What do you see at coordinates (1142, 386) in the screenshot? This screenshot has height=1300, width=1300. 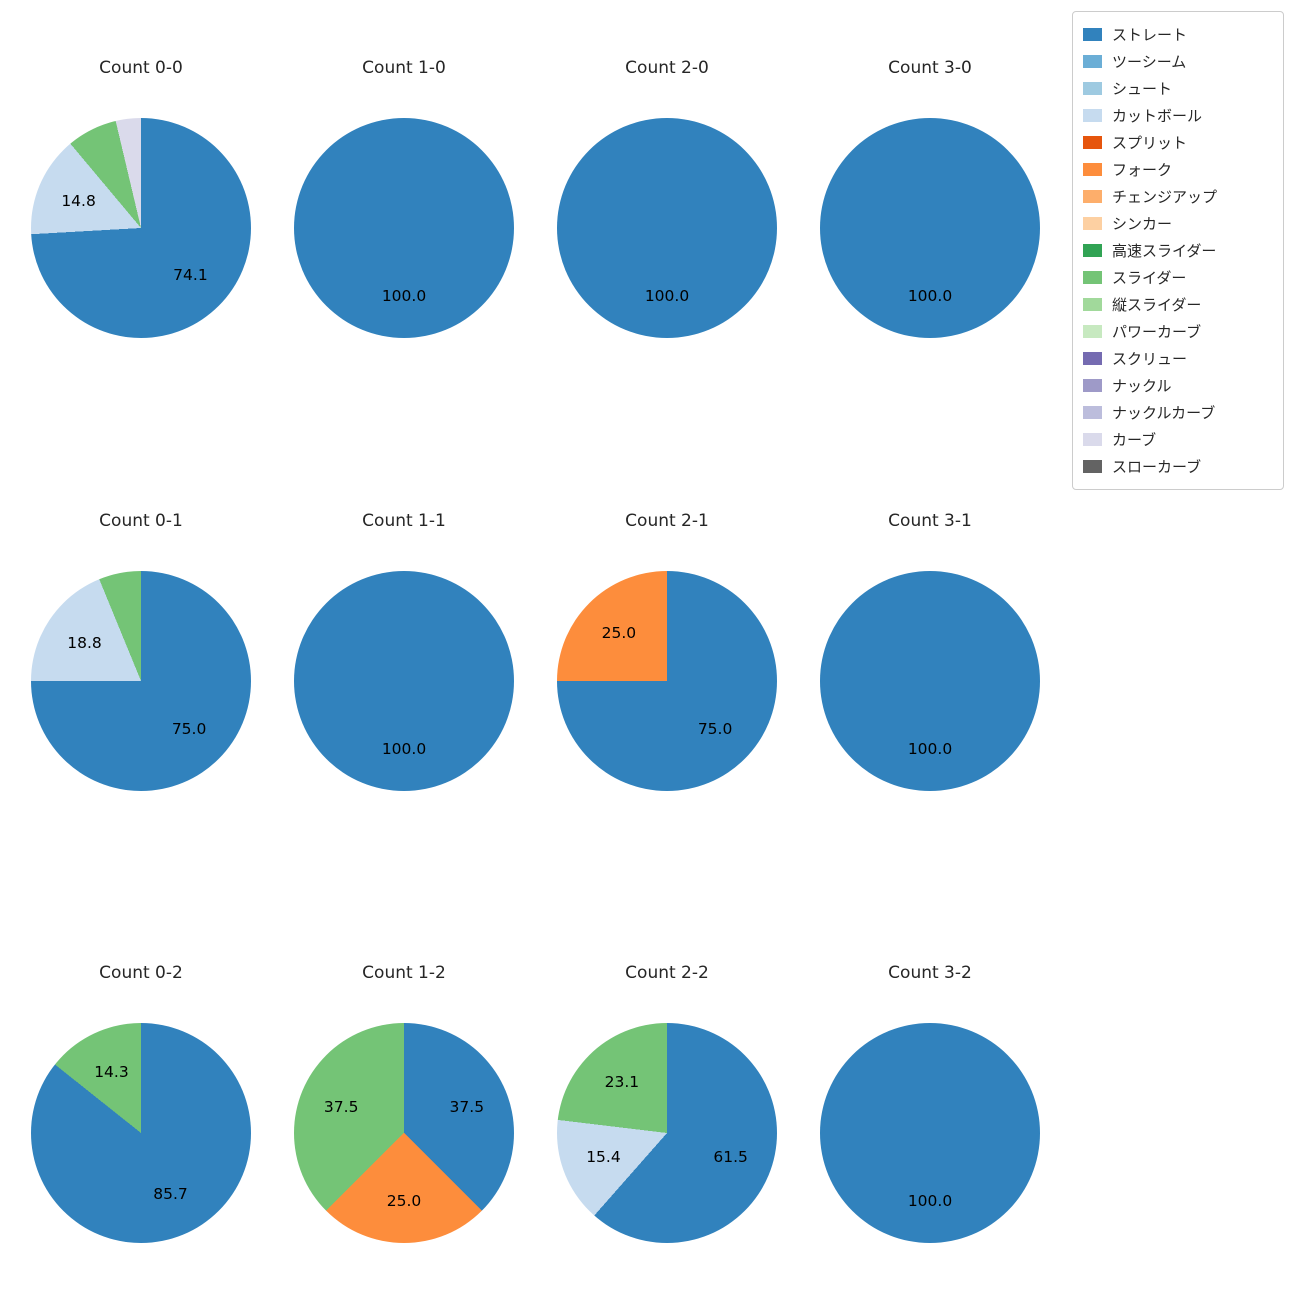 I see `legend-label: ナックル` at bounding box center [1142, 386].